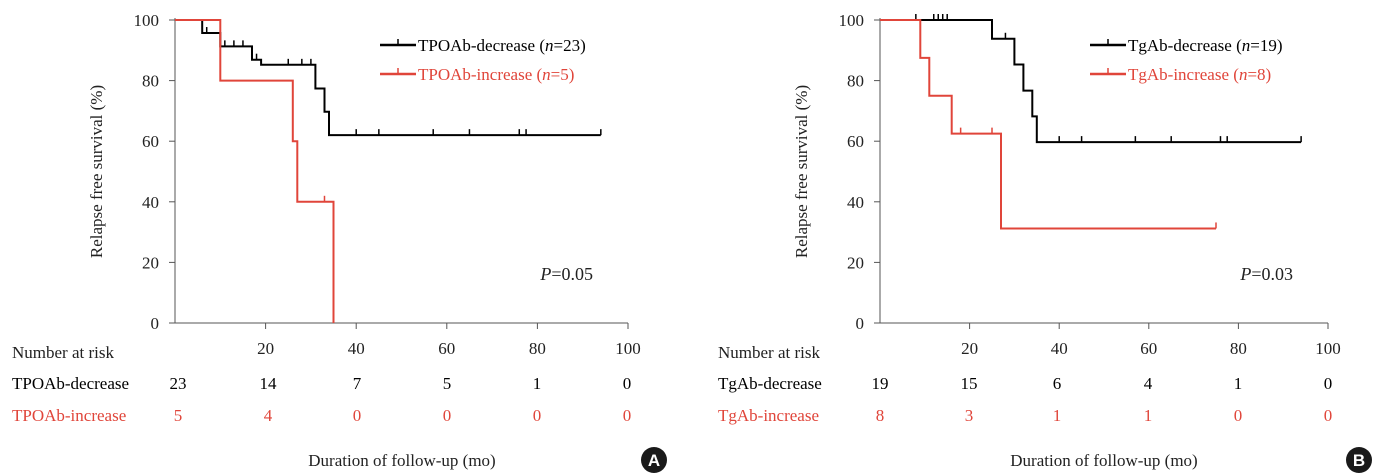  Describe the element at coordinates (1057, 383) in the screenshot. I see `risk-count: 6` at that location.